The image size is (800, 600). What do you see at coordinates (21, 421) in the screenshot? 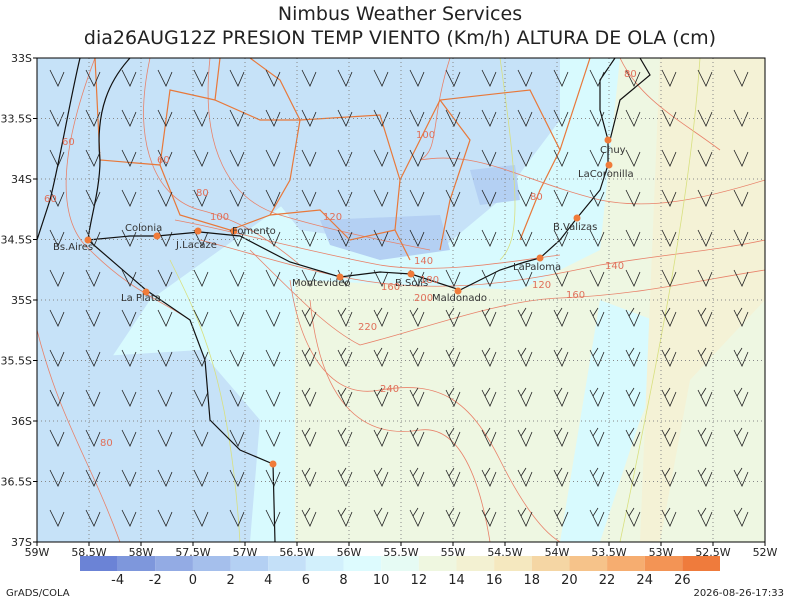
I see `lat-label: 36S` at bounding box center [21, 421].